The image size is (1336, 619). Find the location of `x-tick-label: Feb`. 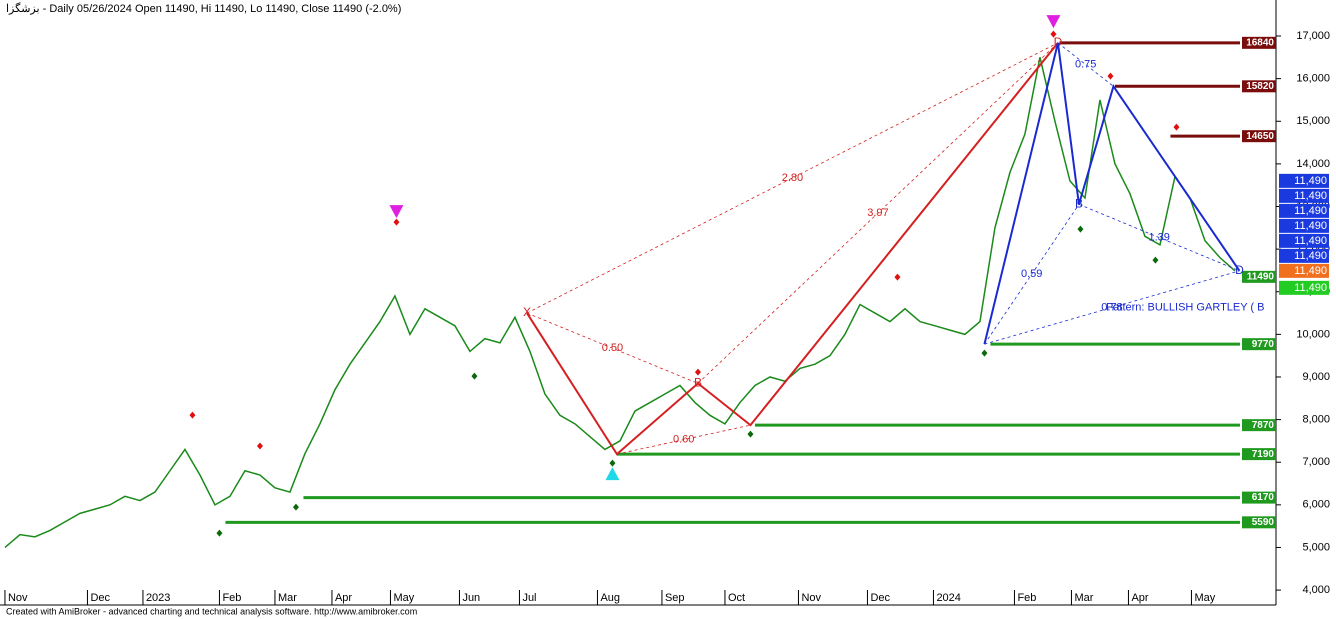

x-tick-label: Feb is located at coordinates (1026, 598).